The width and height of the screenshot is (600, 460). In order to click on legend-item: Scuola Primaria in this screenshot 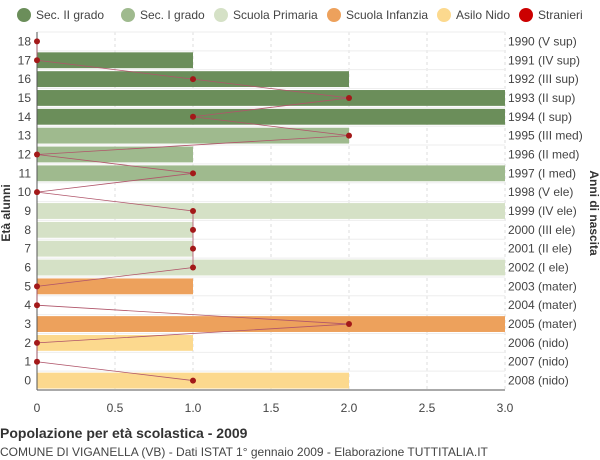, I will do `click(266, 15)`.